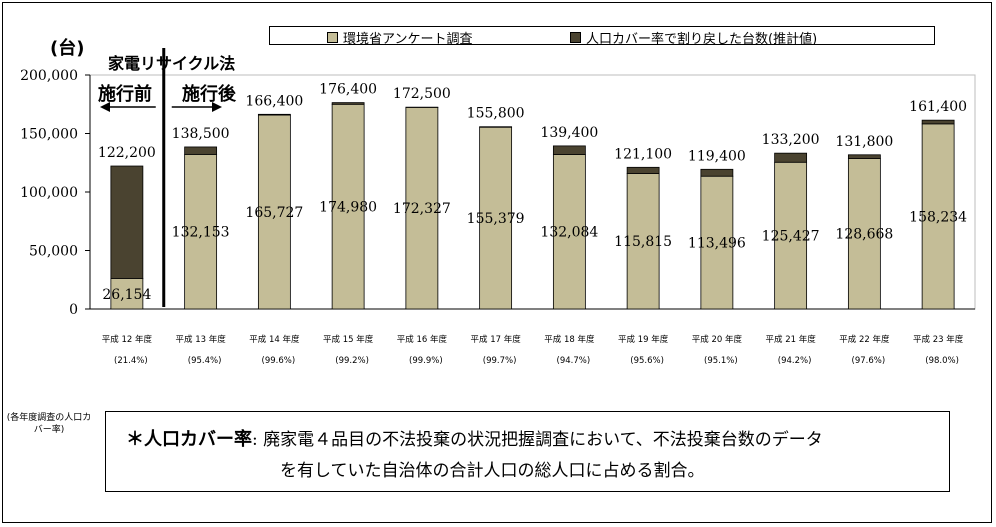 The width and height of the screenshot is (996, 527). What do you see at coordinates (49, 424) in the screenshot?
I see `coverage-note: (各年度調査の人口カバー率)` at bounding box center [49, 424].